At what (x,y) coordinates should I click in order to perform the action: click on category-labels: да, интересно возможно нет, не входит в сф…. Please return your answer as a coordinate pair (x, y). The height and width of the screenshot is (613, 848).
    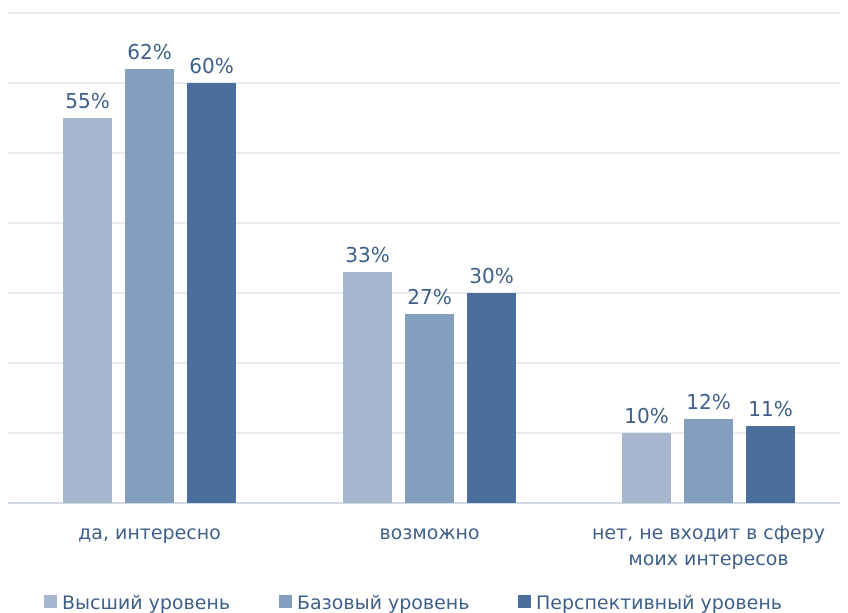
    Looking at the image, I should click on (451, 546).